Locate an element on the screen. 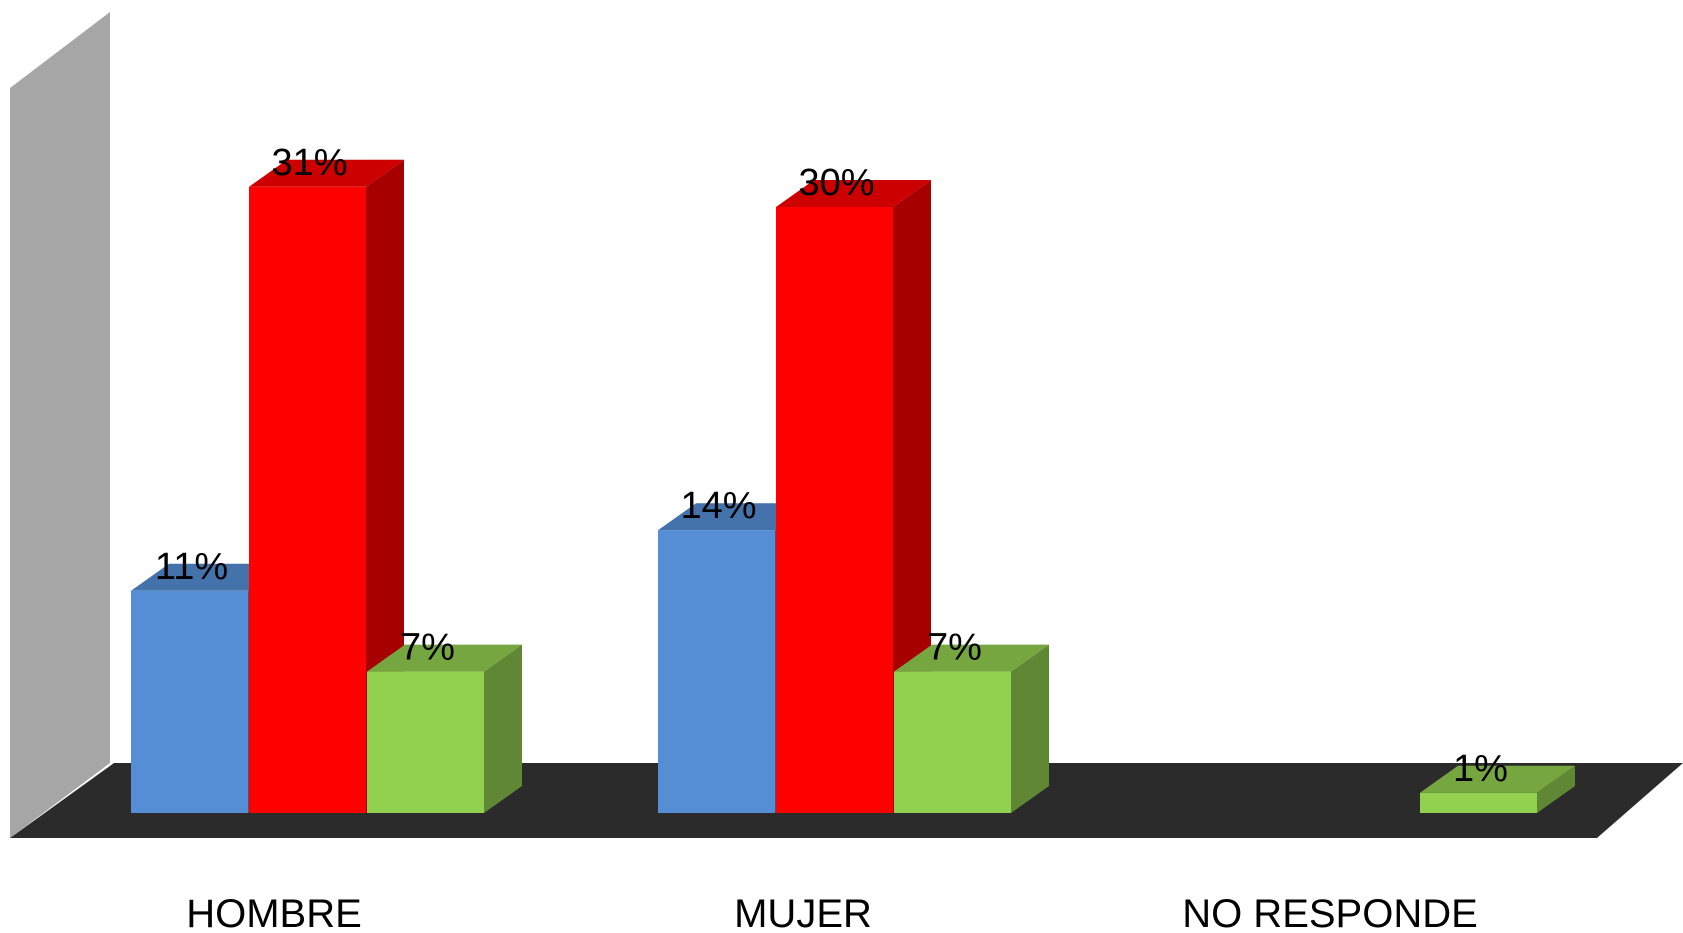 This screenshot has width=1683, height=933. category-label: MUJER is located at coordinates (803, 912).